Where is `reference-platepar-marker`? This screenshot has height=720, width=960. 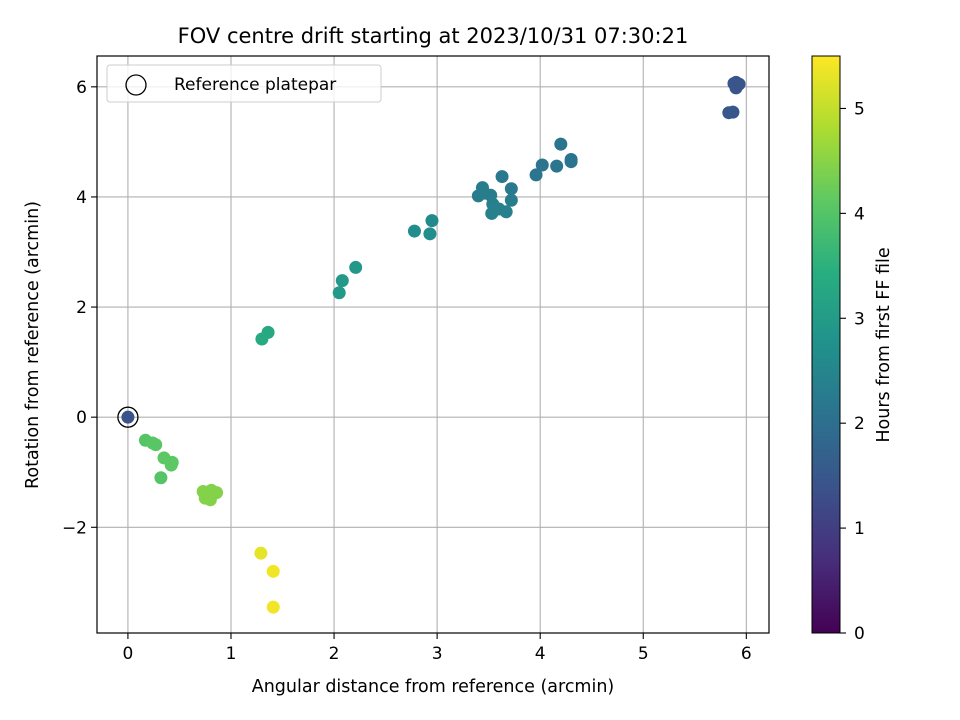 reference-platepar-marker is located at coordinates (128, 417).